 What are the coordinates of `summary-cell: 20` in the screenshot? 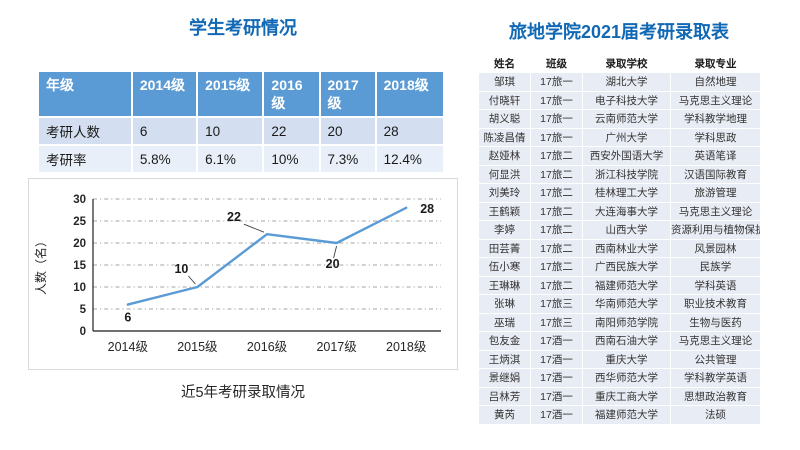 It's located at (347, 131).